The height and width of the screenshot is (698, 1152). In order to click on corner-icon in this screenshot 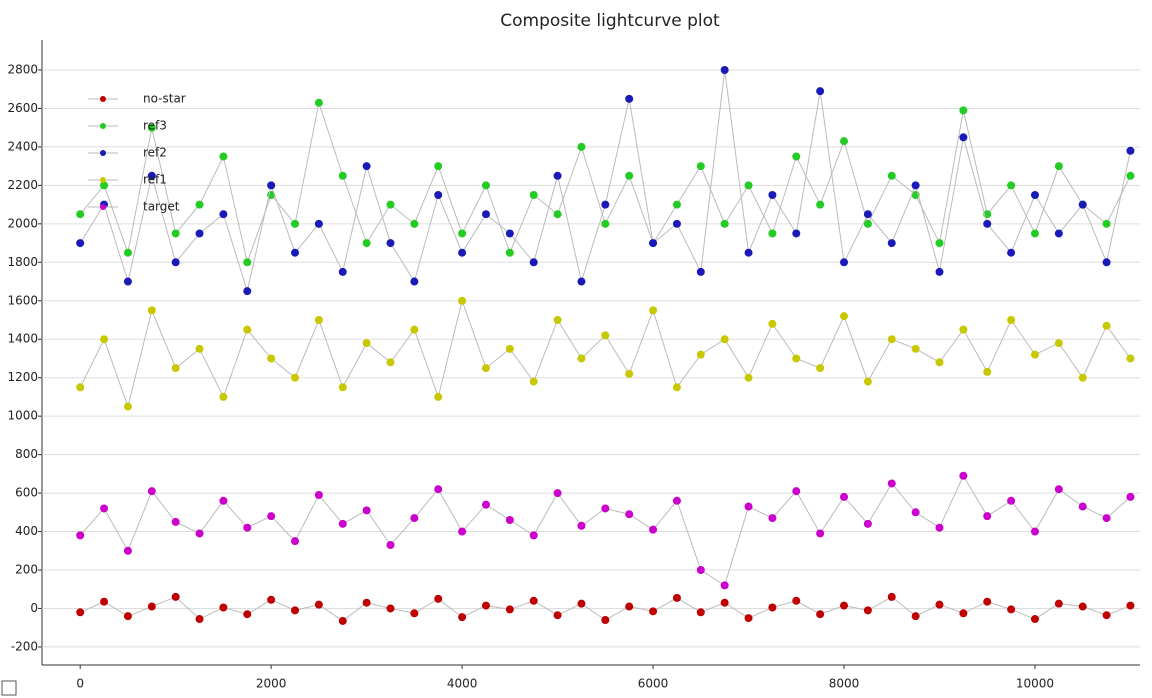, I will do `click(9, 688)`.